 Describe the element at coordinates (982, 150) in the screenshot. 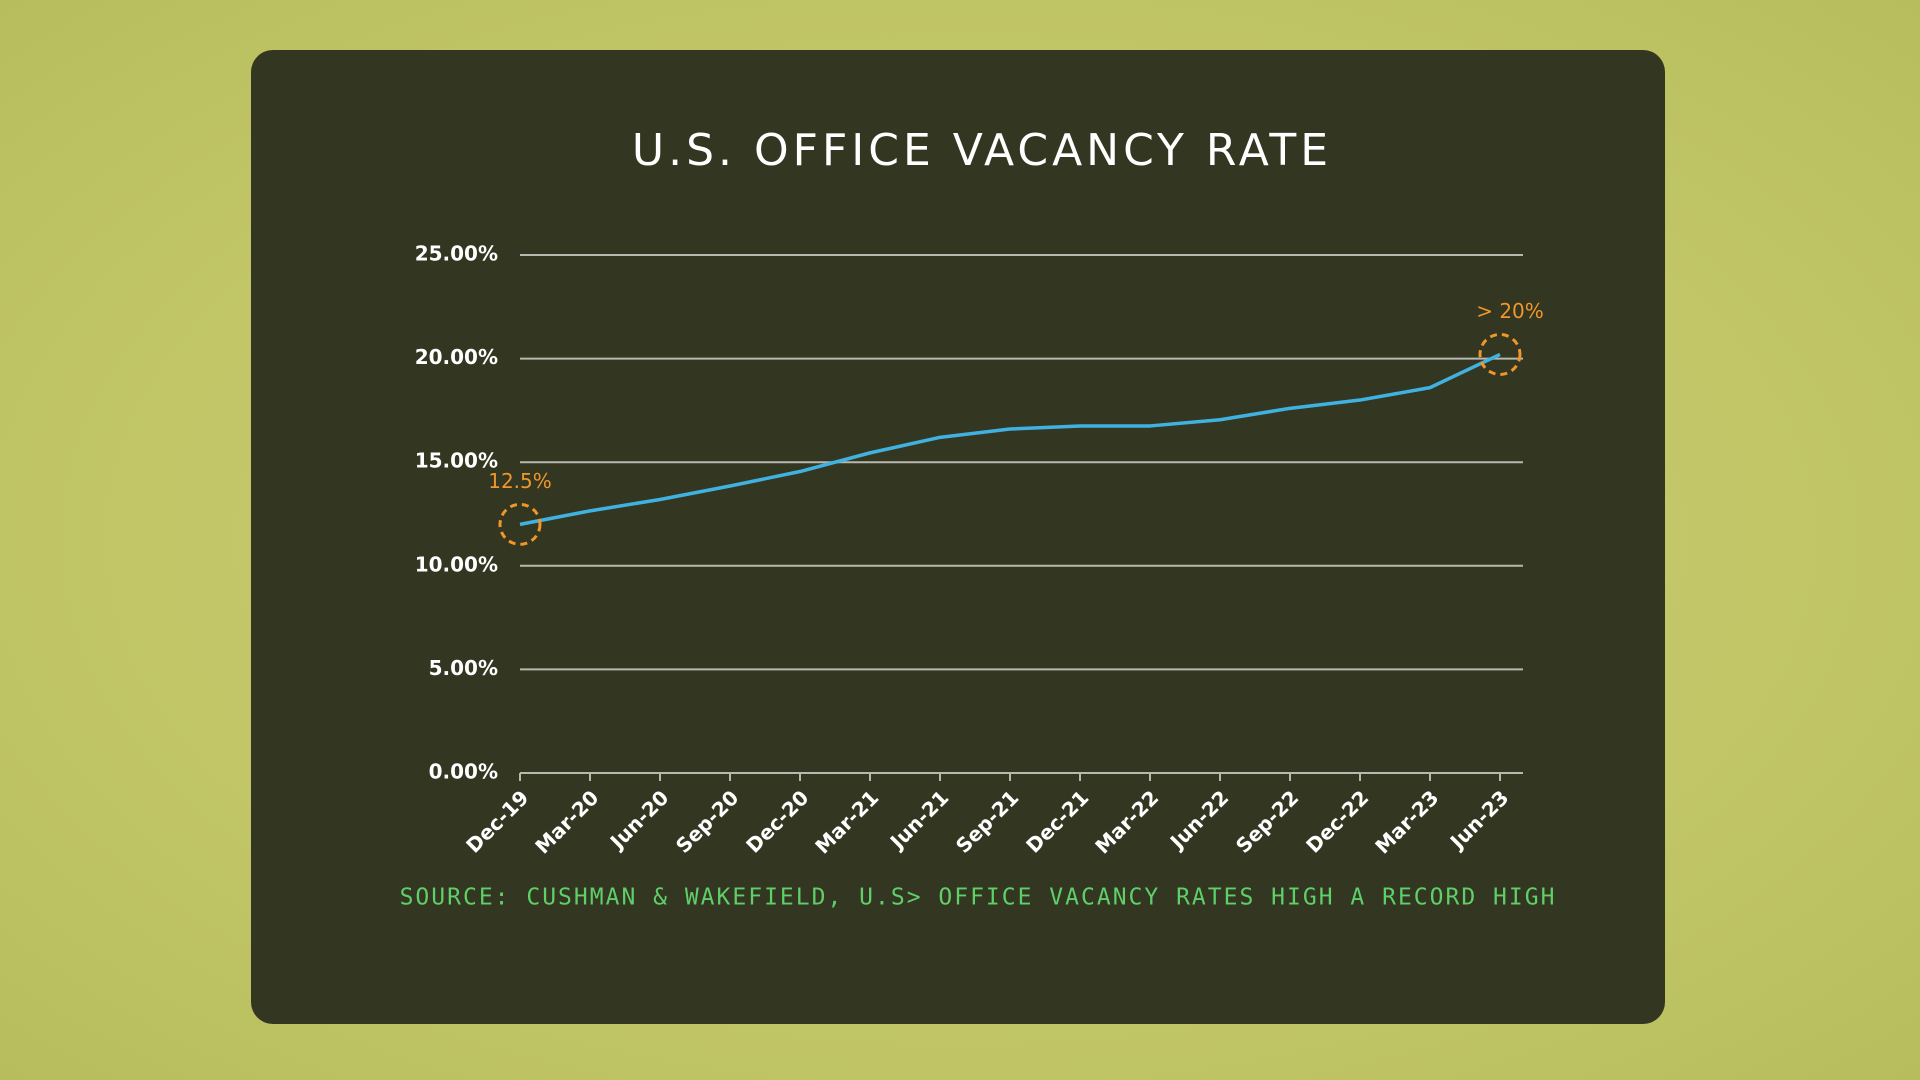

I see `chart-title: U.S. OFFICE VACANCY RATE` at that location.